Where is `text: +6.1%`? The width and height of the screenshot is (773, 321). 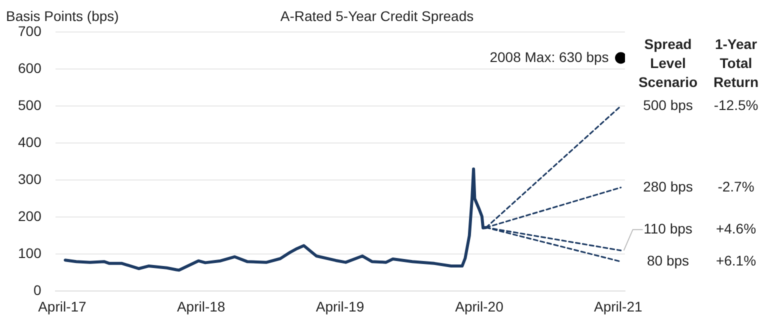
text: +6.1% is located at coordinates (736, 260).